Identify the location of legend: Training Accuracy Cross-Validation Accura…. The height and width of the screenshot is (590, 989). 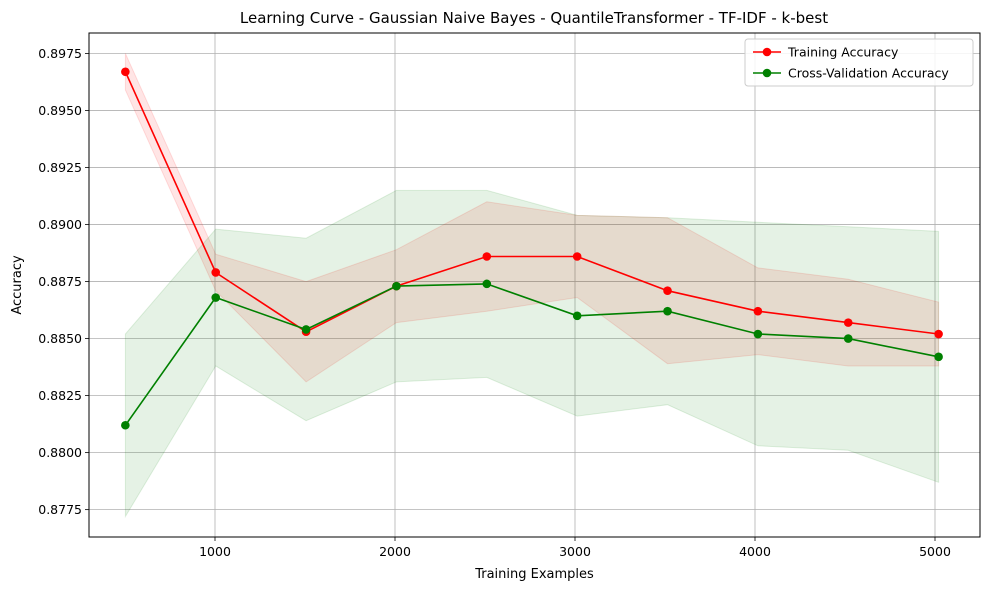
(859, 62).